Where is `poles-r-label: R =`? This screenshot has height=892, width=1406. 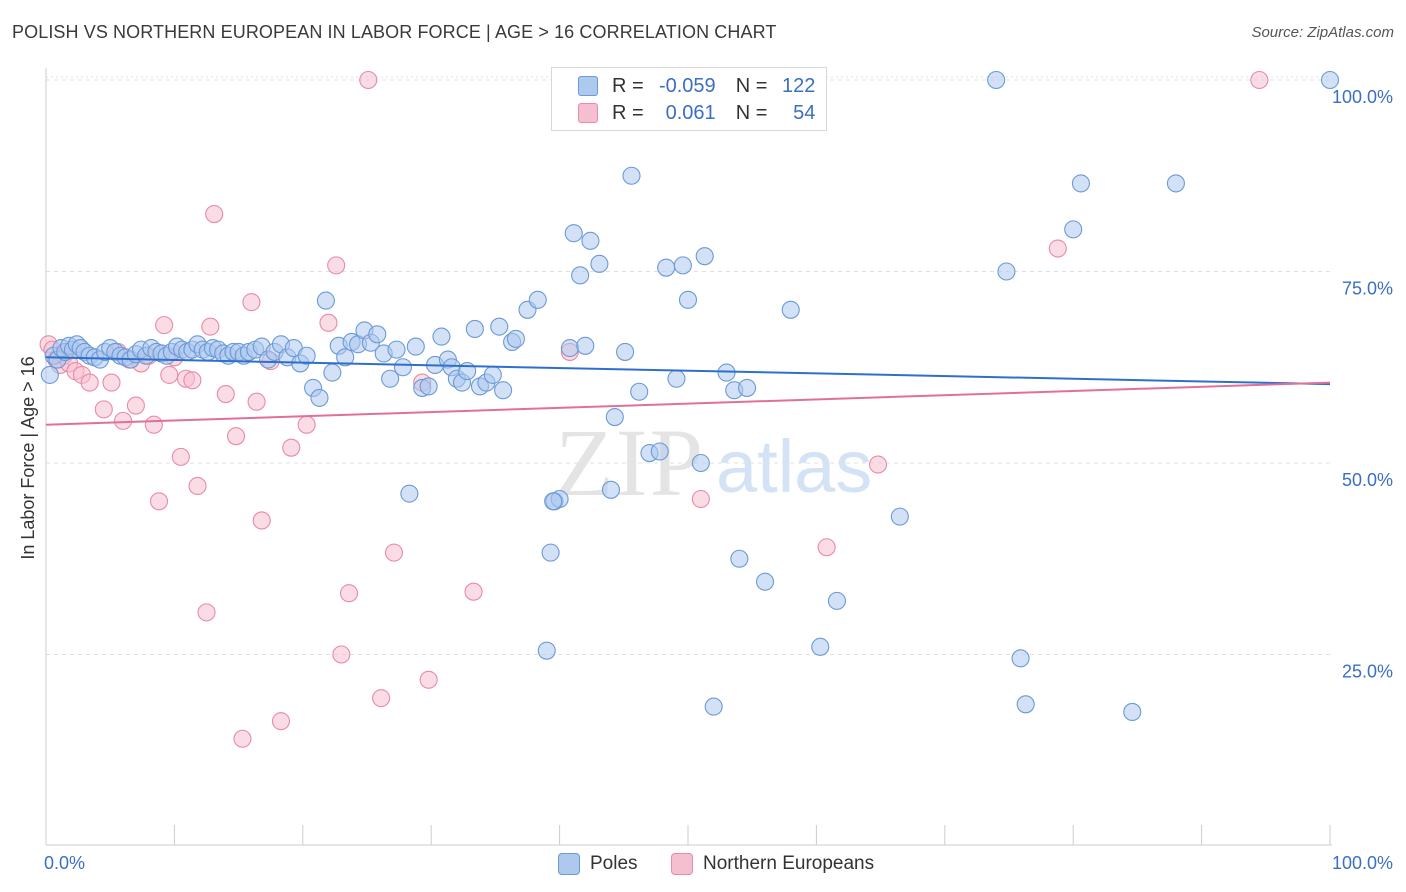 poles-r-label: R = is located at coordinates (628, 85).